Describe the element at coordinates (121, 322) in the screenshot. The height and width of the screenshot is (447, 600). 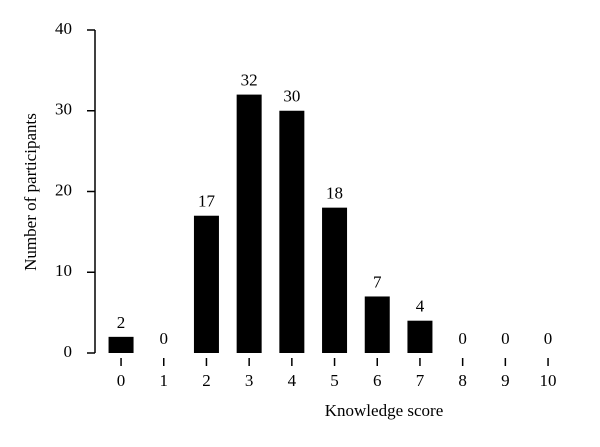
I see `value-label: 2` at that location.